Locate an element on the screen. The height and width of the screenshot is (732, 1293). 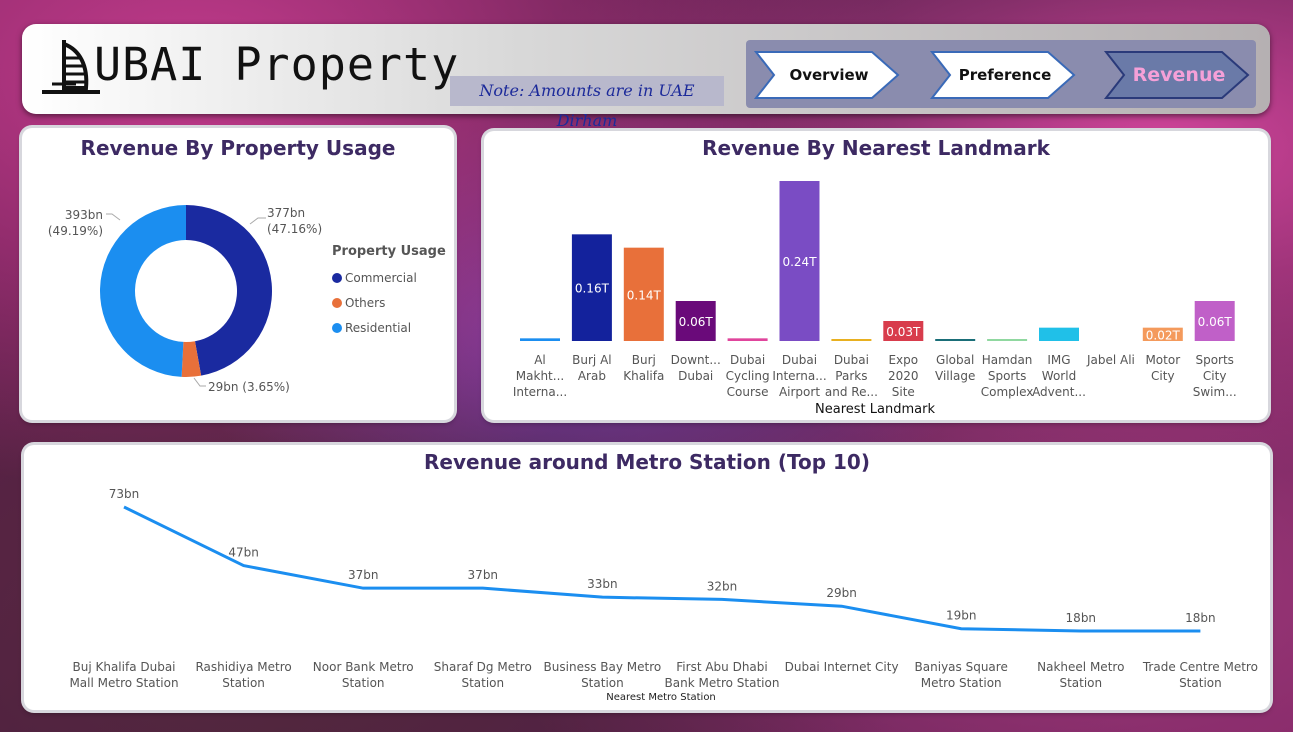
x-tick-label: 2020 is located at coordinates (903, 376).